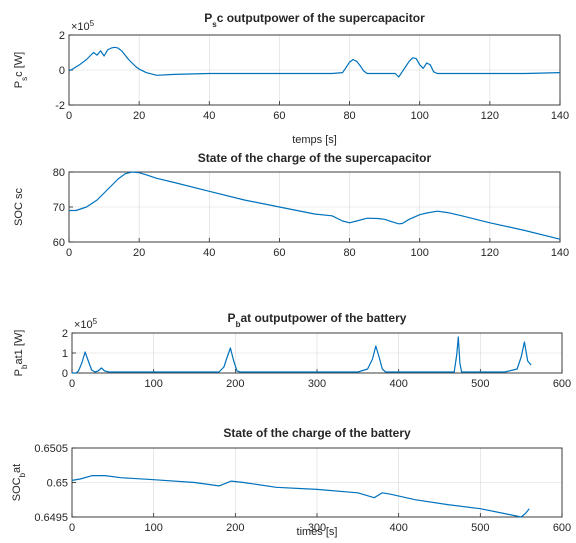  What do you see at coordinates (21, 70) in the screenshot?
I see `y-axis-label: Psc [W]` at bounding box center [21, 70].